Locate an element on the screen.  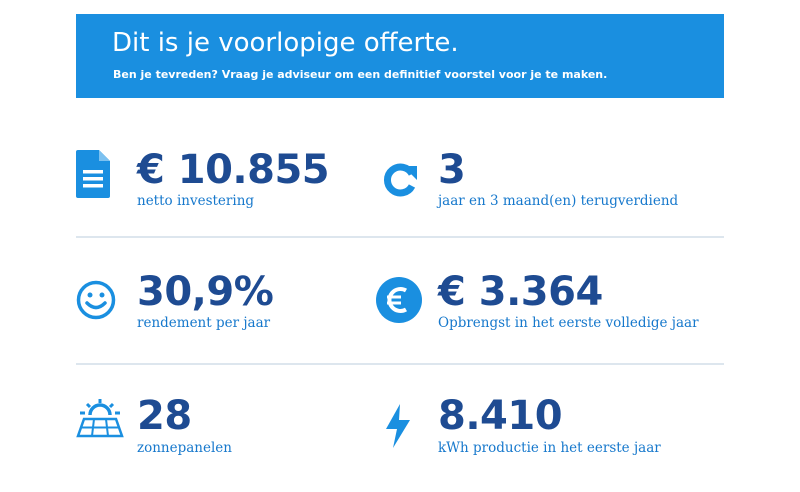
refresh-icon is located at coordinates (400, 181).